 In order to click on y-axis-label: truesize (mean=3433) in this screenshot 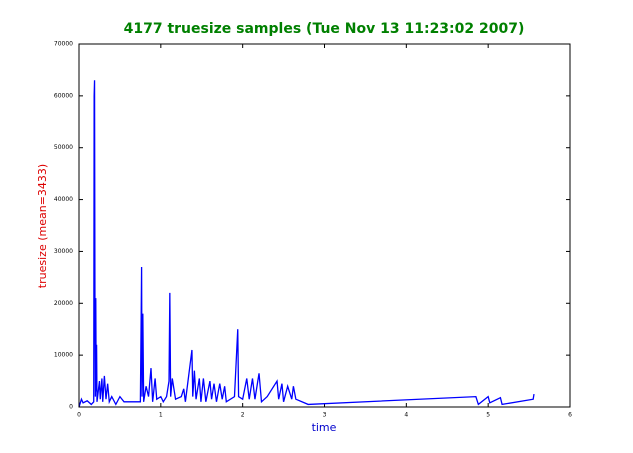, I will do `click(42, 226)`.